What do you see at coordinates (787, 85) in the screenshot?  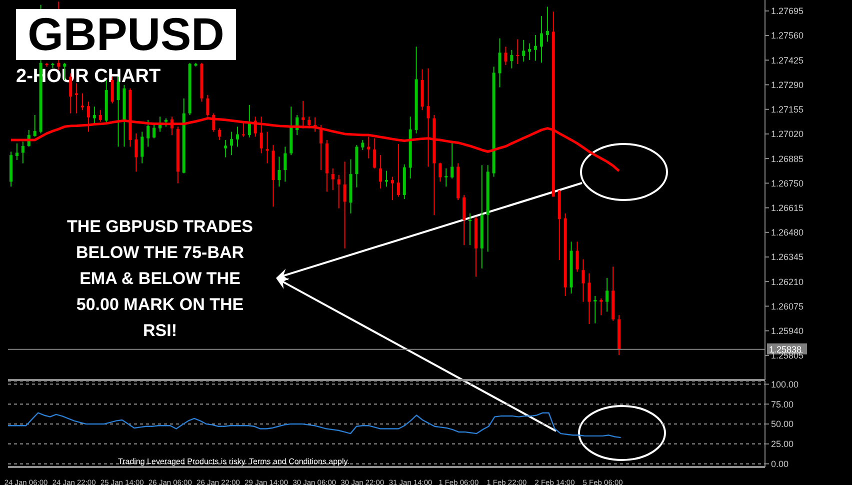 I see `y-tick-label: 1.27290` at bounding box center [787, 85].